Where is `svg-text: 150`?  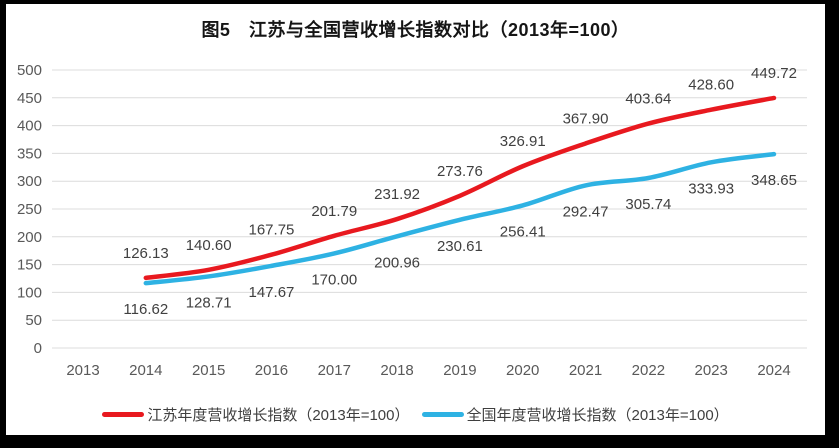 svg-text: 150 is located at coordinates (29, 265).